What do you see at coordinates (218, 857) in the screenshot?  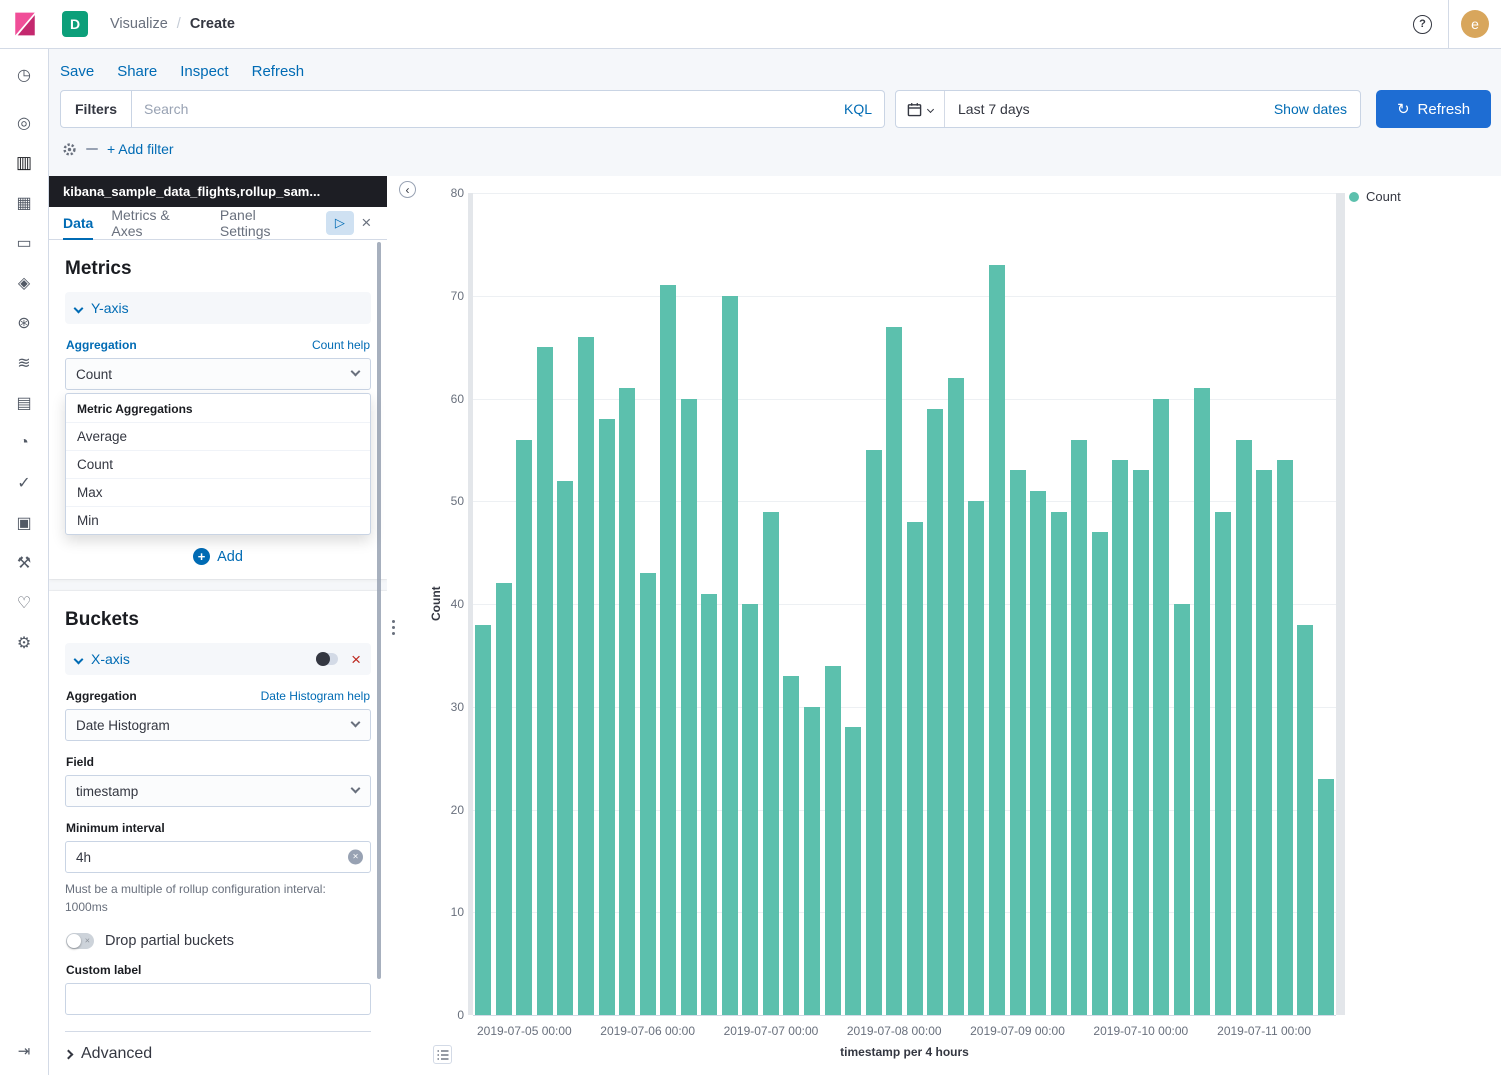 I see `min-interval-input` at bounding box center [218, 857].